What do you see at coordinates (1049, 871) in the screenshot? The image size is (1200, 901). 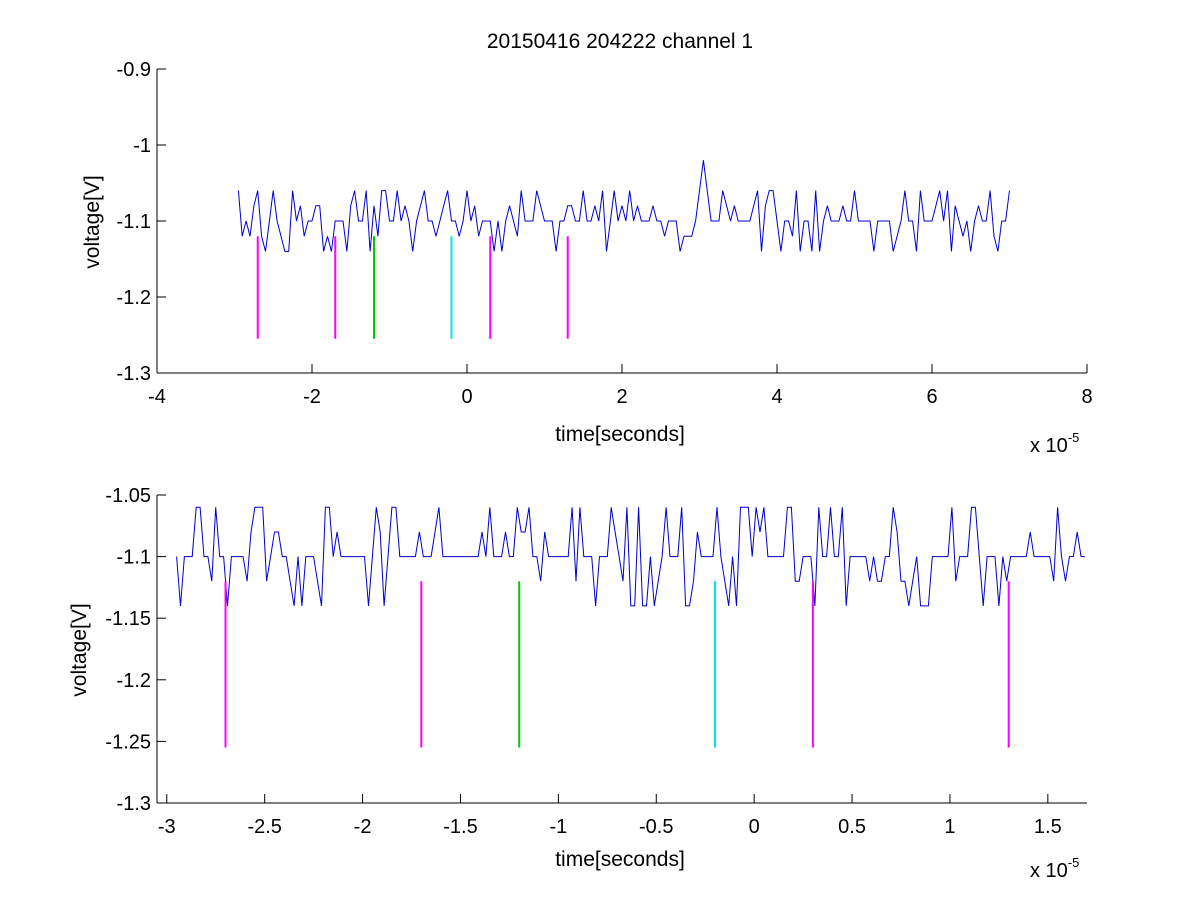 I see `x-exponent-base-zoomed: x 10` at bounding box center [1049, 871].